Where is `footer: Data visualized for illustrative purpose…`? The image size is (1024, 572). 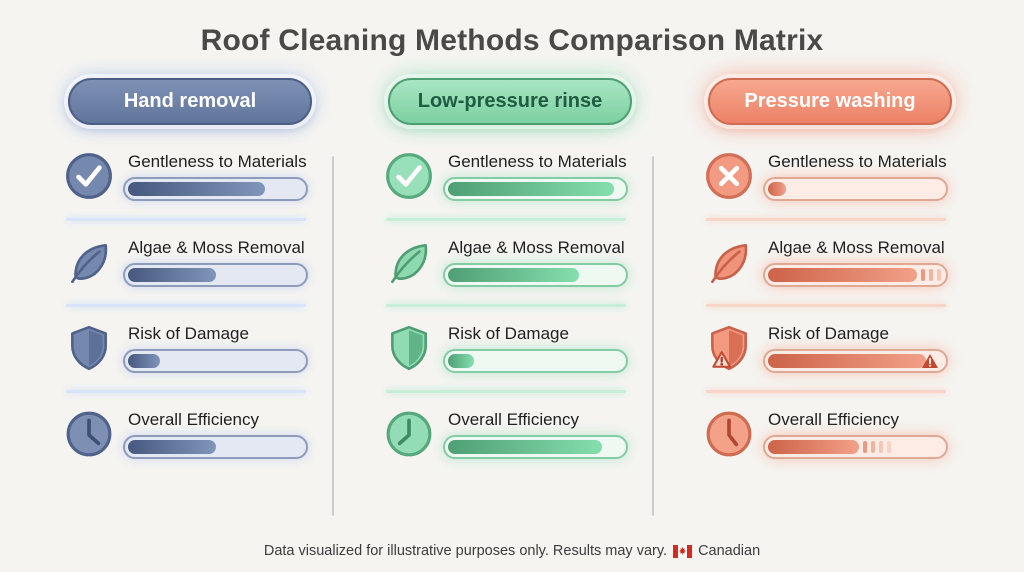
footer: Data visualized for illustrative purpose… is located at coordinates (512, 551).